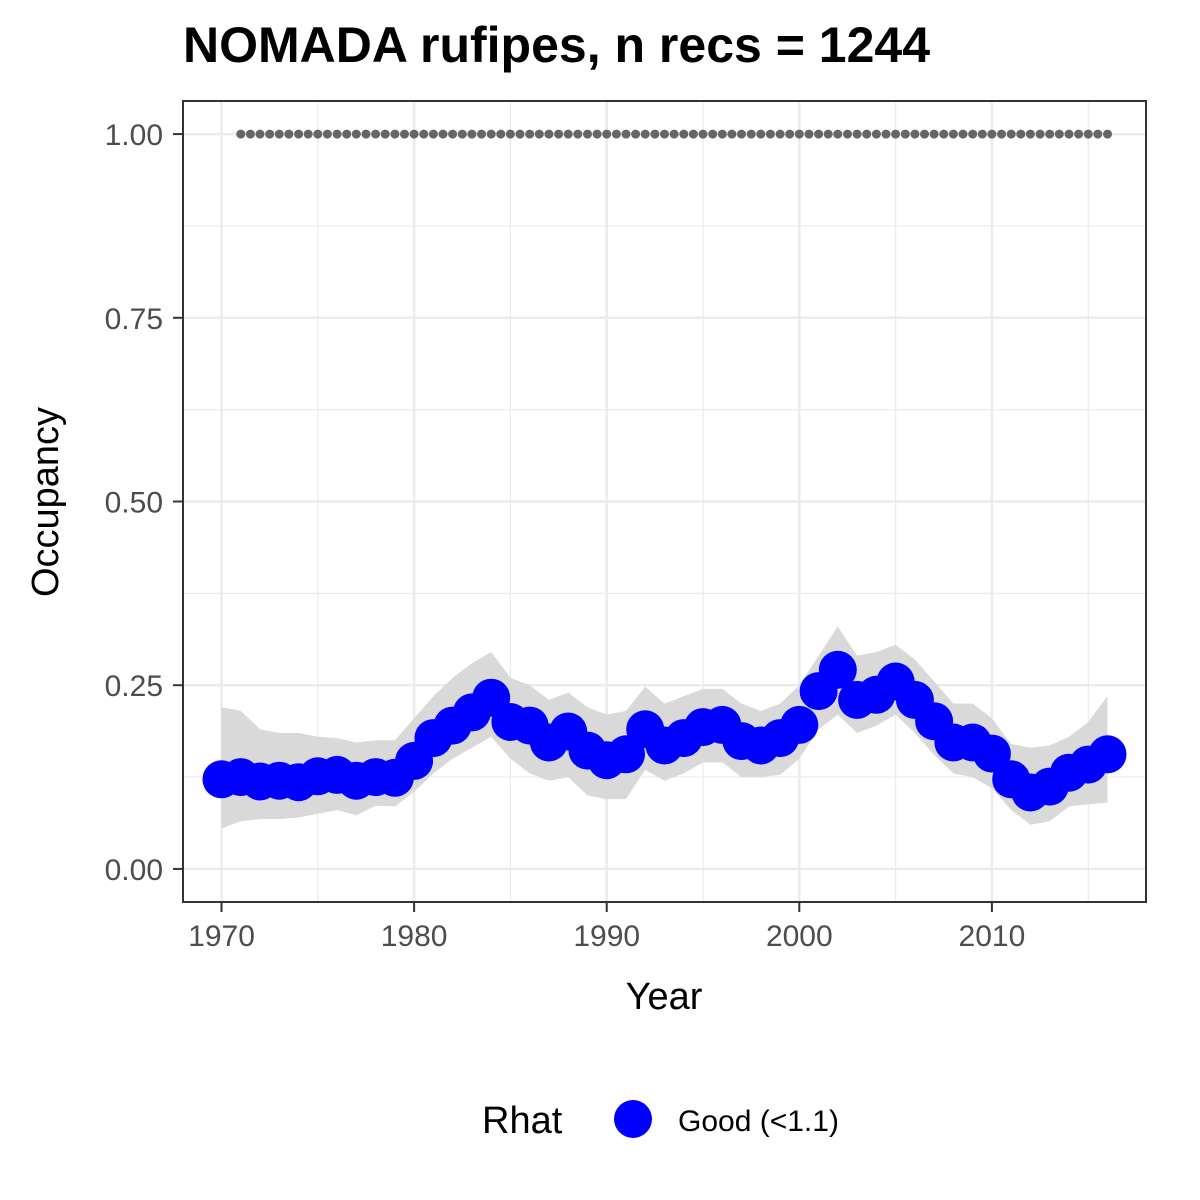  I want to click on y-axis-title: Occupancy, so click(46, 502).